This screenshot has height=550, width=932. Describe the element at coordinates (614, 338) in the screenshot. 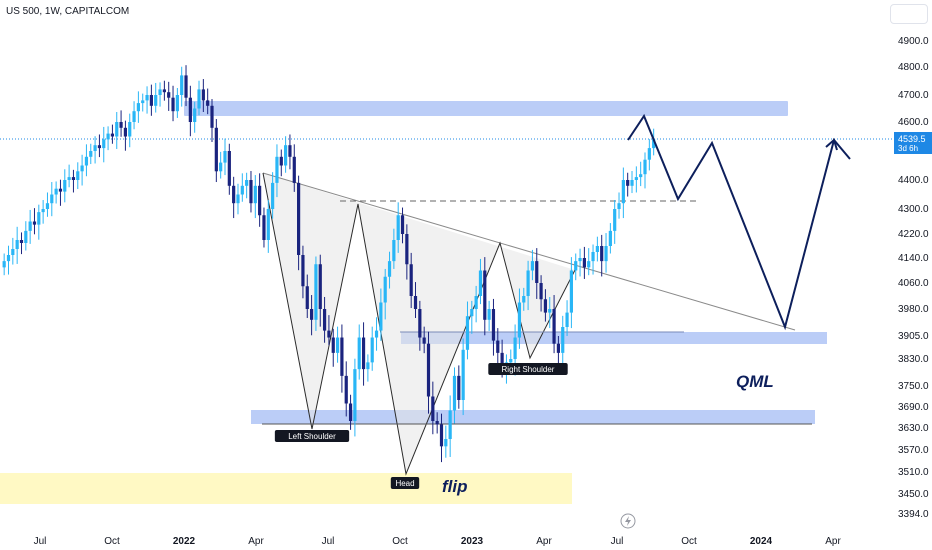

I see `qml-zone` at that location.